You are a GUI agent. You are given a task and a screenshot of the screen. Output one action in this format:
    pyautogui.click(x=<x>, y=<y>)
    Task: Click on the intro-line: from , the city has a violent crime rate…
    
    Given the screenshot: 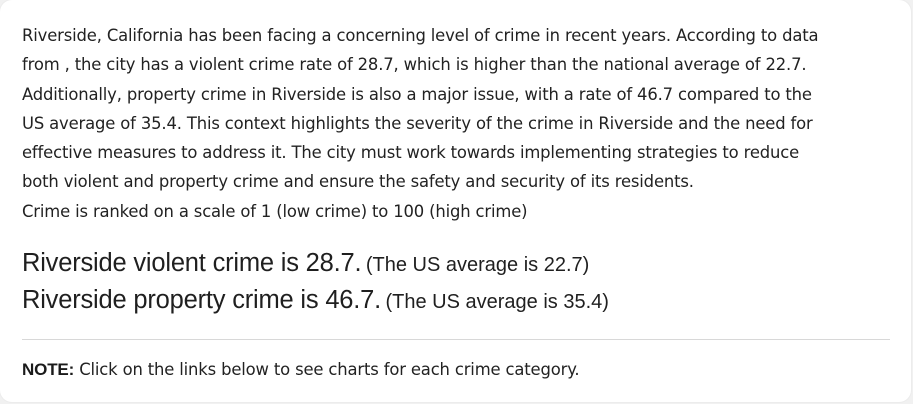 What is the action you would take?
    pyautogui.click(x=414, y=65)
    